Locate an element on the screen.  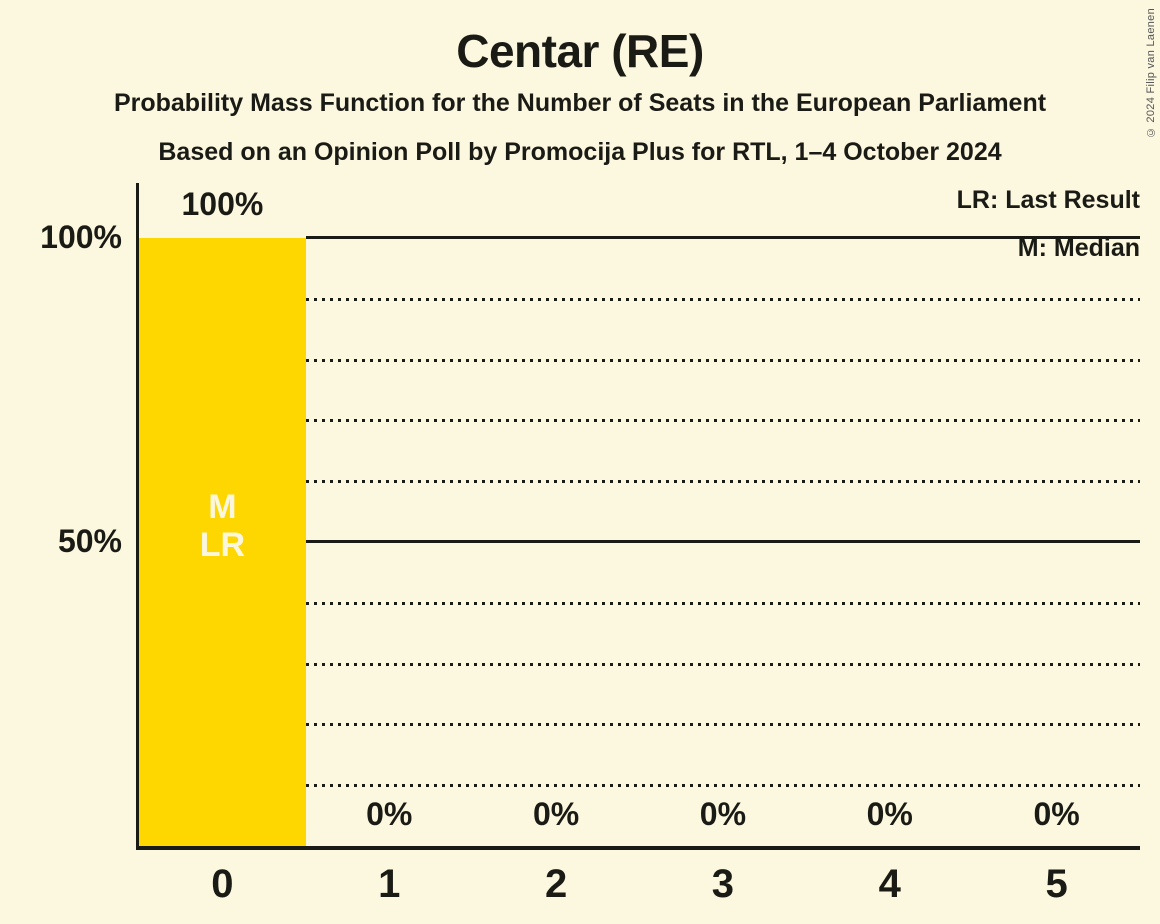
bar-annotation-line-lr: LR is located at coordinates (222, 545).